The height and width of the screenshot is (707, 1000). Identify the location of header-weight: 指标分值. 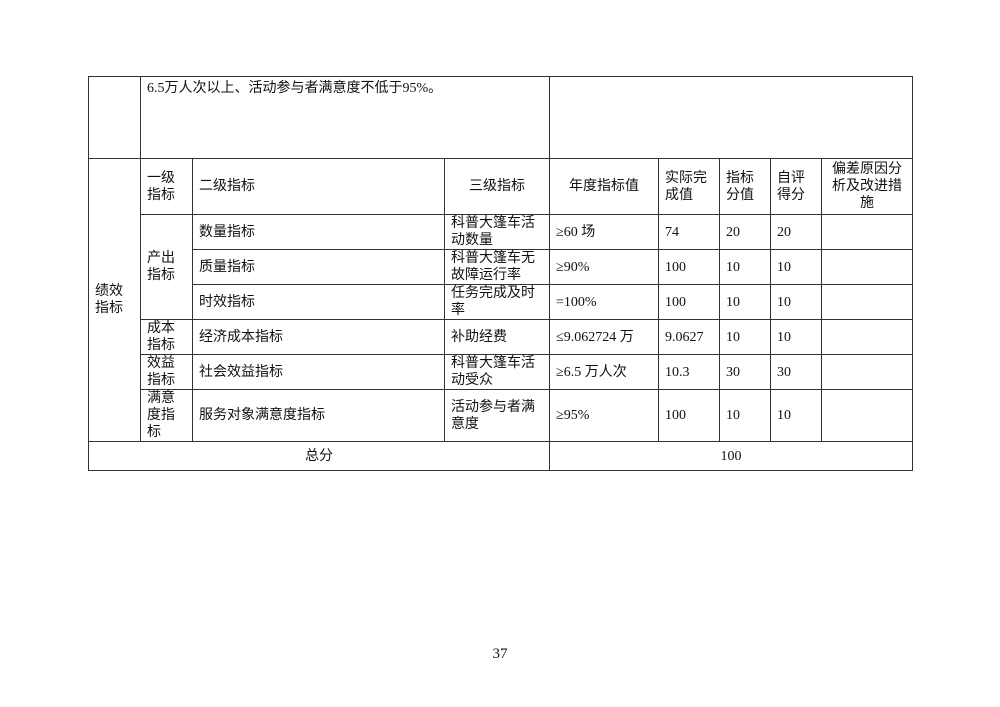
(745, 186).